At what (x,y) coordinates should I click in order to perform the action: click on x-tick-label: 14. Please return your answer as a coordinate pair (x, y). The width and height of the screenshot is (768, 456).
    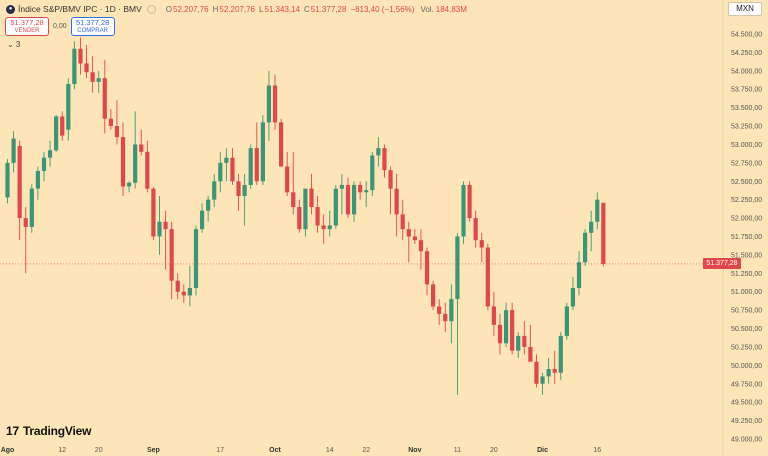
    Looking at the image, I should click on (330, 450).